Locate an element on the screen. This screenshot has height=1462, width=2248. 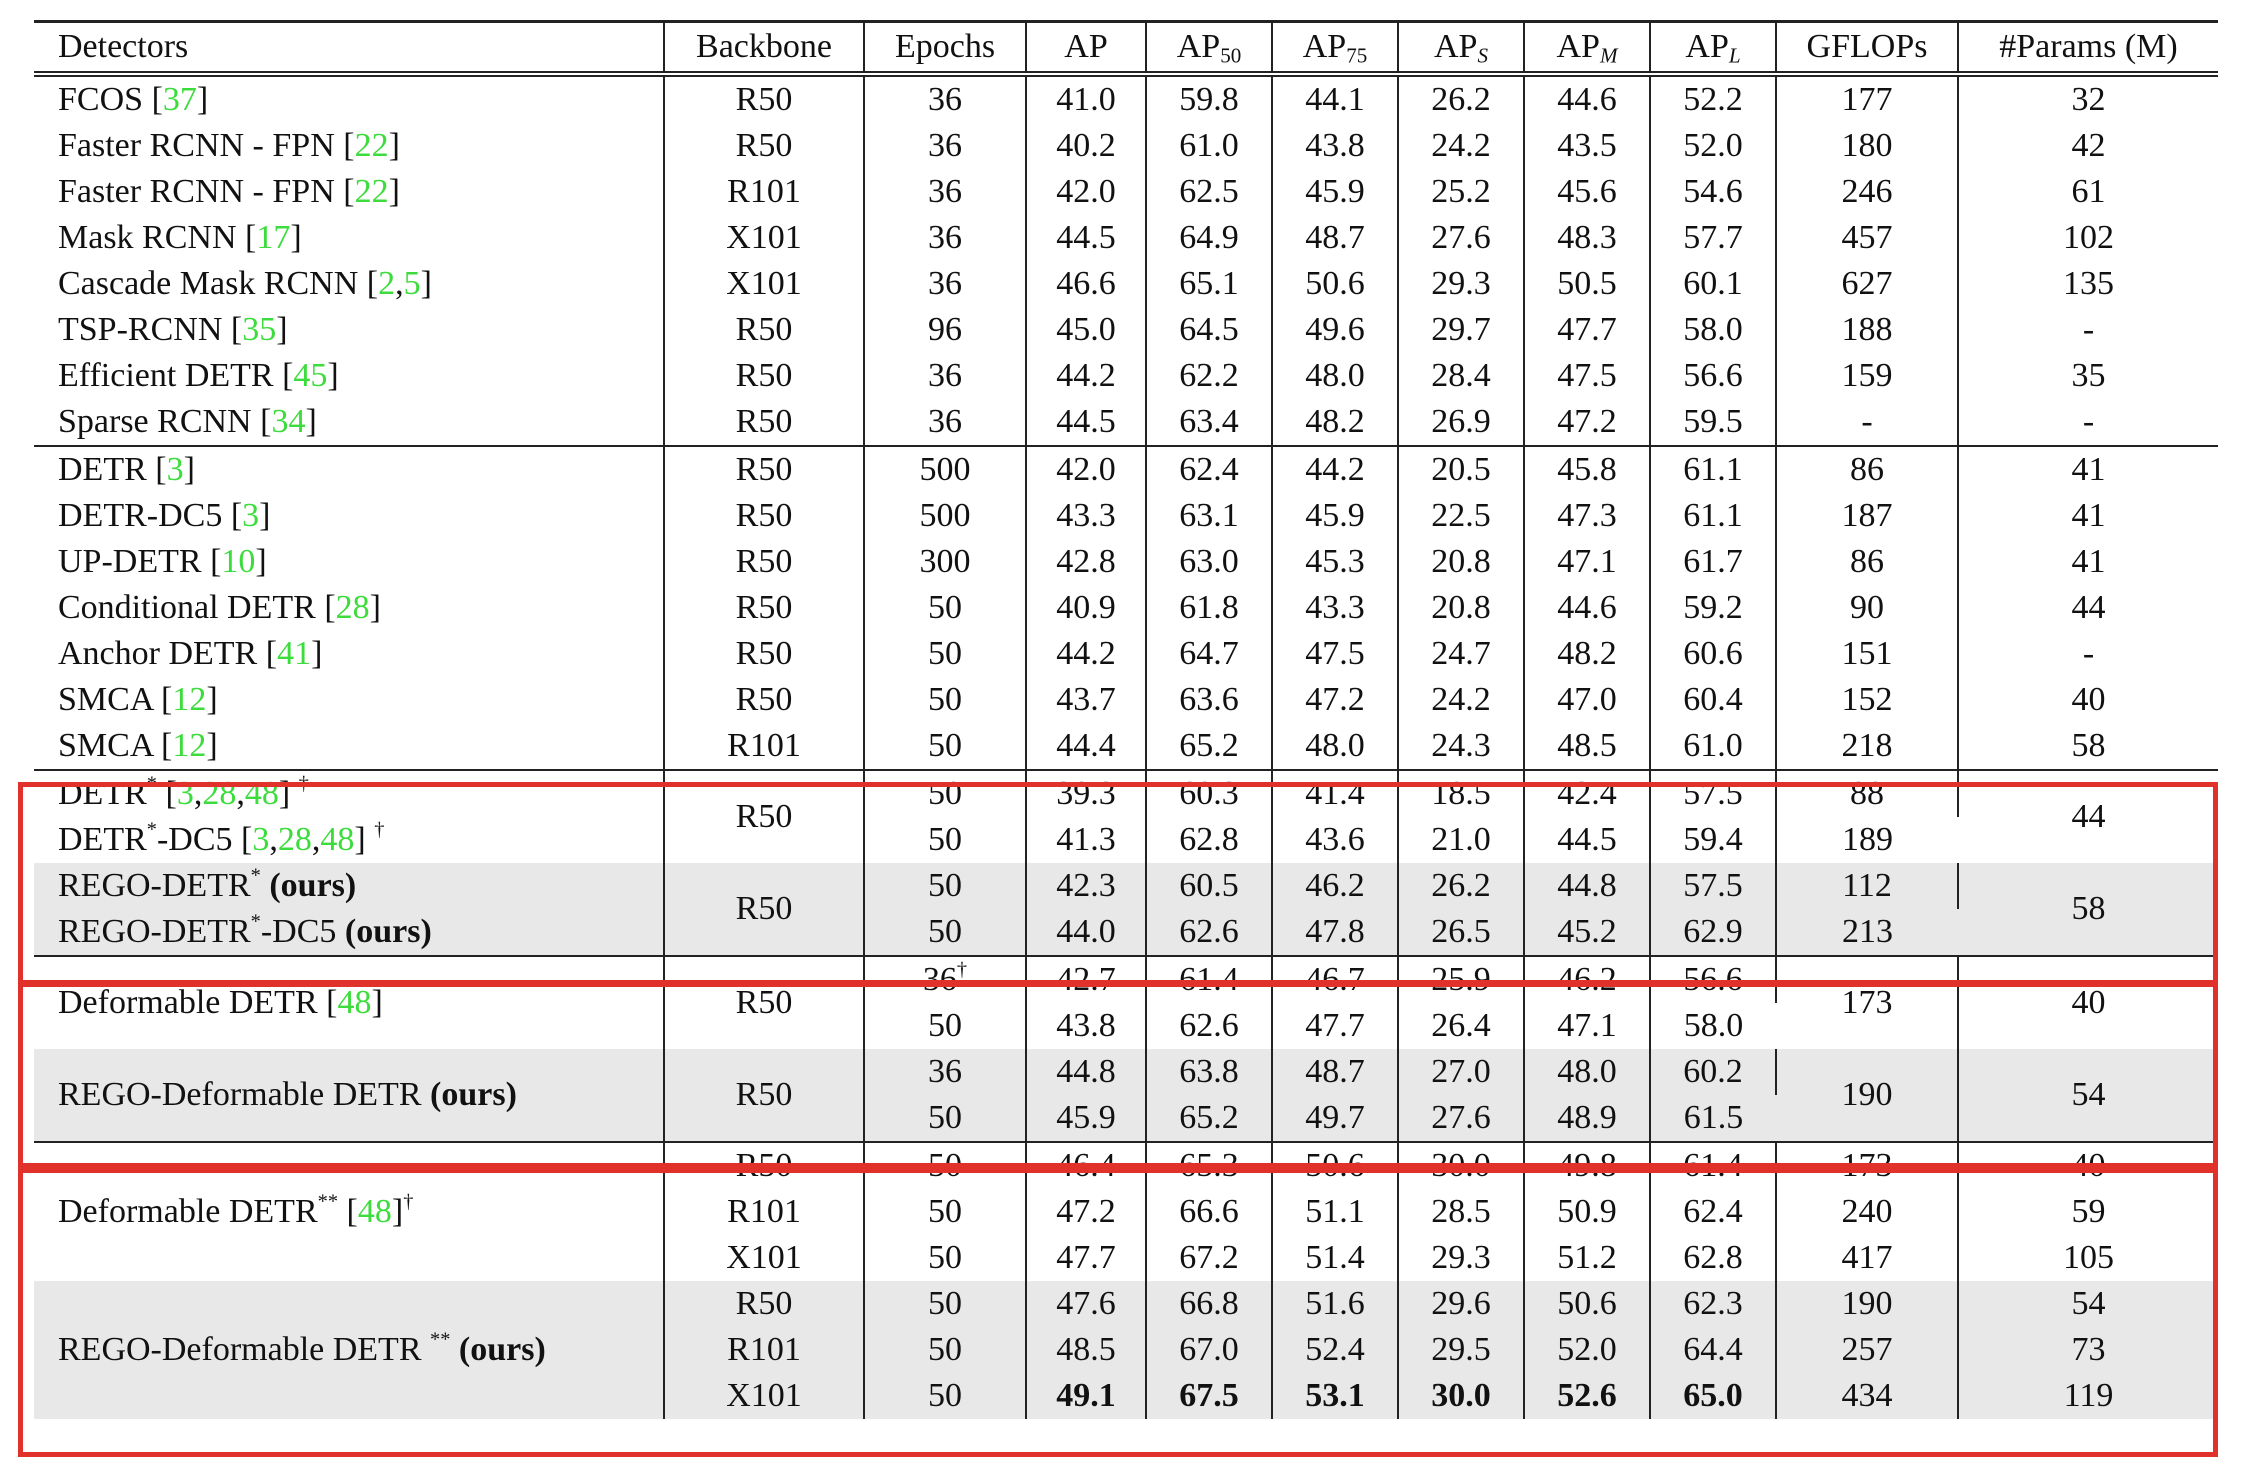
ap-m-cell: 44.8 is located at coordinates (1587, 886).